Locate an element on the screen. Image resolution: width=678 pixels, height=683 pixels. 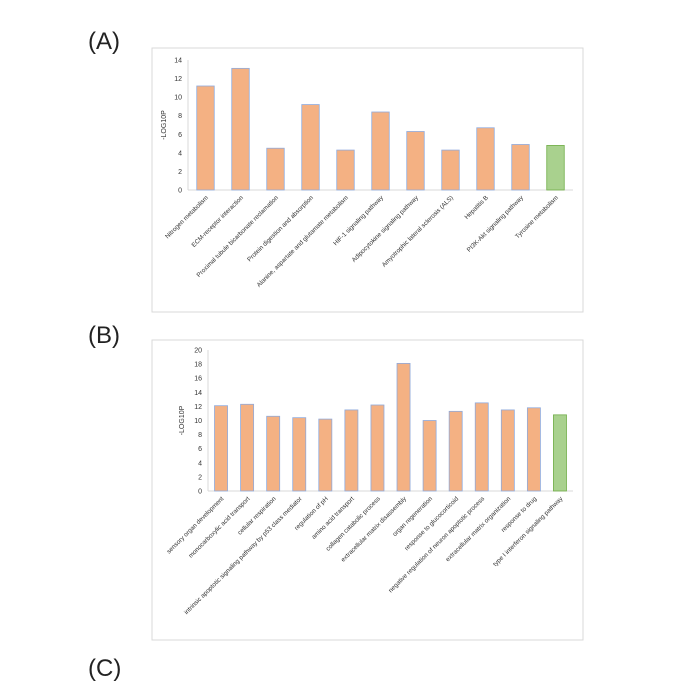
panel-label-b: (B) is located at coordinates (104, 335).